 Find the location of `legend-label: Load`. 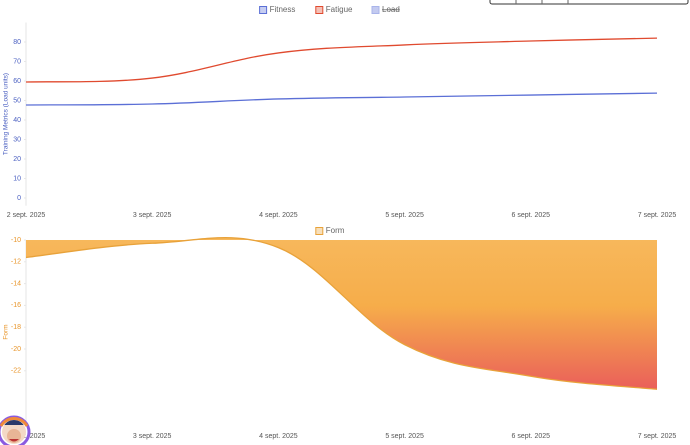

legend-label: Load is located at coordinates (391, 9).